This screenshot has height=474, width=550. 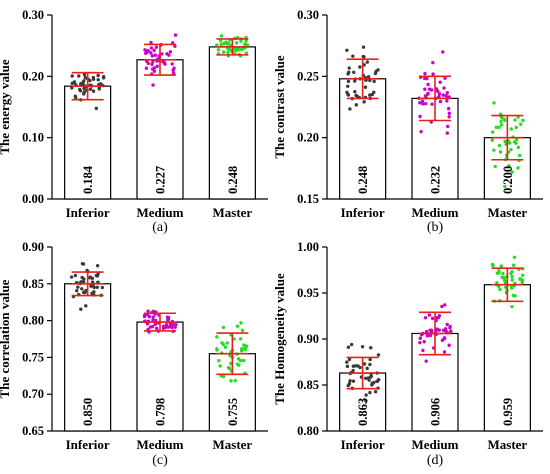 I want to click on value-label: 0.184, so click(x=88, y=179).